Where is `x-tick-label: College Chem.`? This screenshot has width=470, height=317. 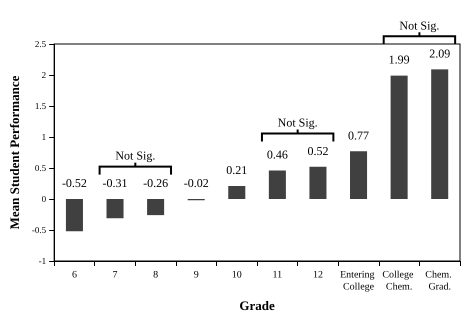 x-tick-label: College Chem. is located at coordinates (399, 281).